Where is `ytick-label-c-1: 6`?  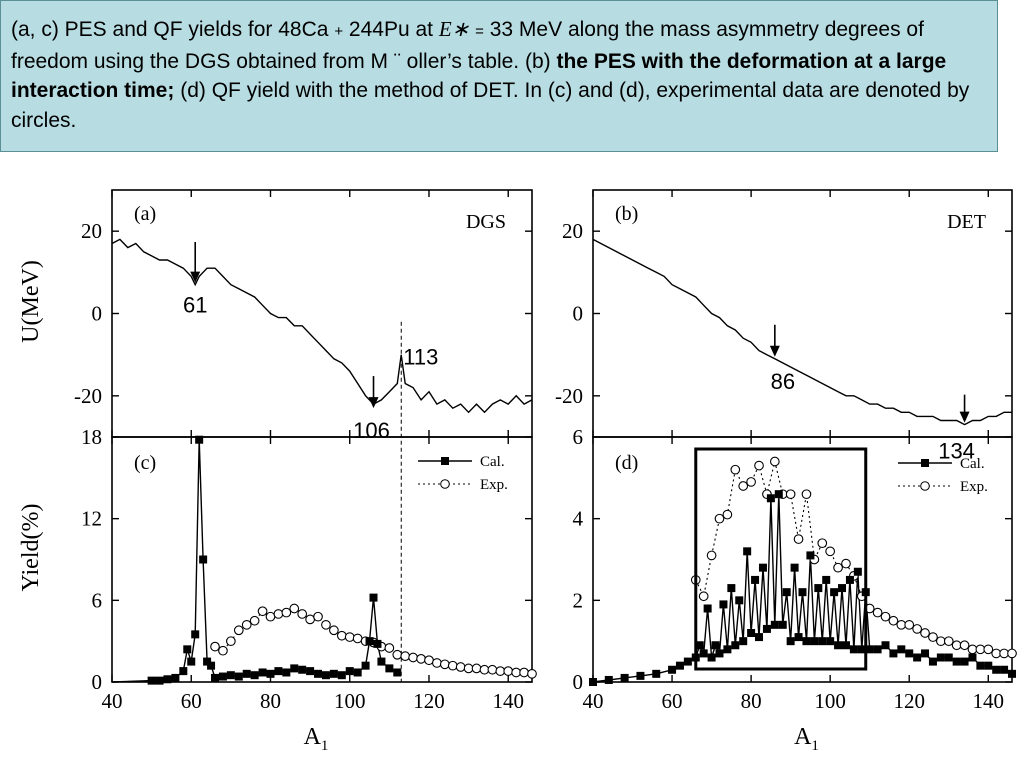
ytick-label-c-1: 6 is located at coordinates (97, 600).